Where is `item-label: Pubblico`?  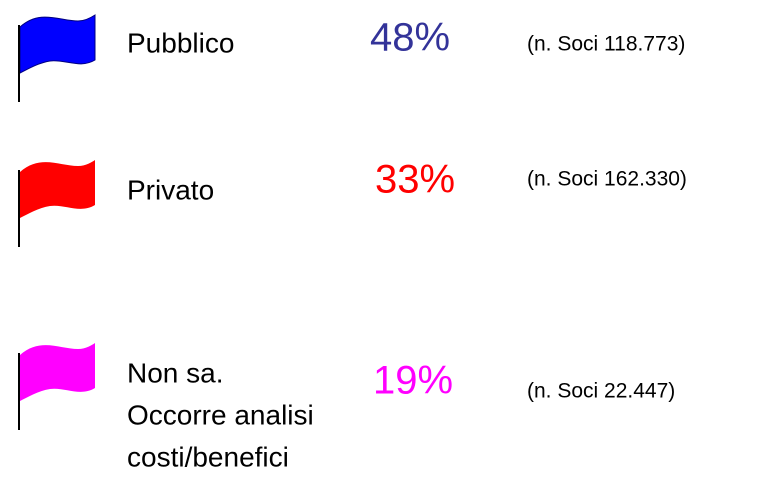 item-label: Pubblico is located at coordinates (180, 42).